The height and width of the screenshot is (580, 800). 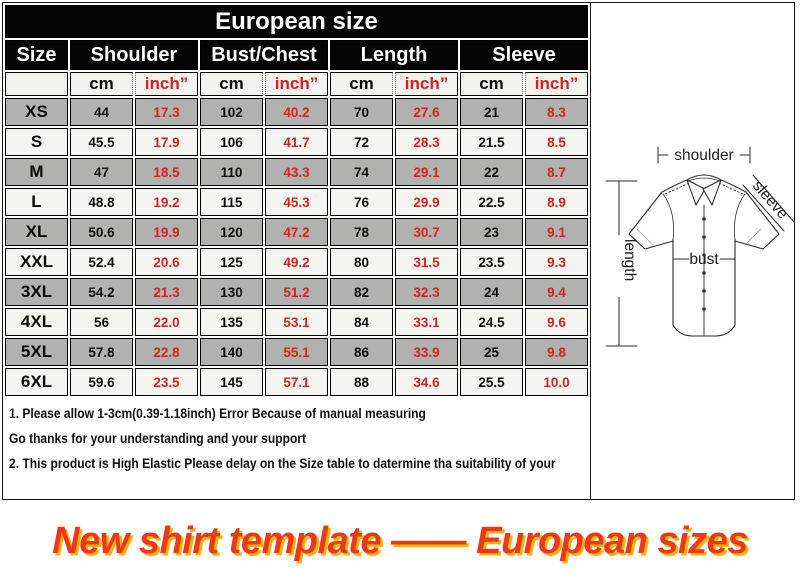 I want to click on cm-value: 130, so click(x=231, y=292).